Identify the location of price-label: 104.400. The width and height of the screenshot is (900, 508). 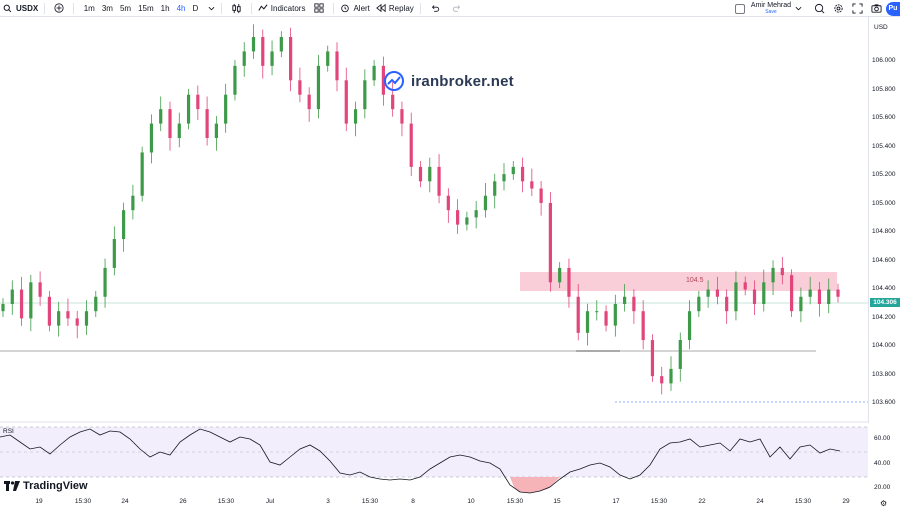
(884, 288).